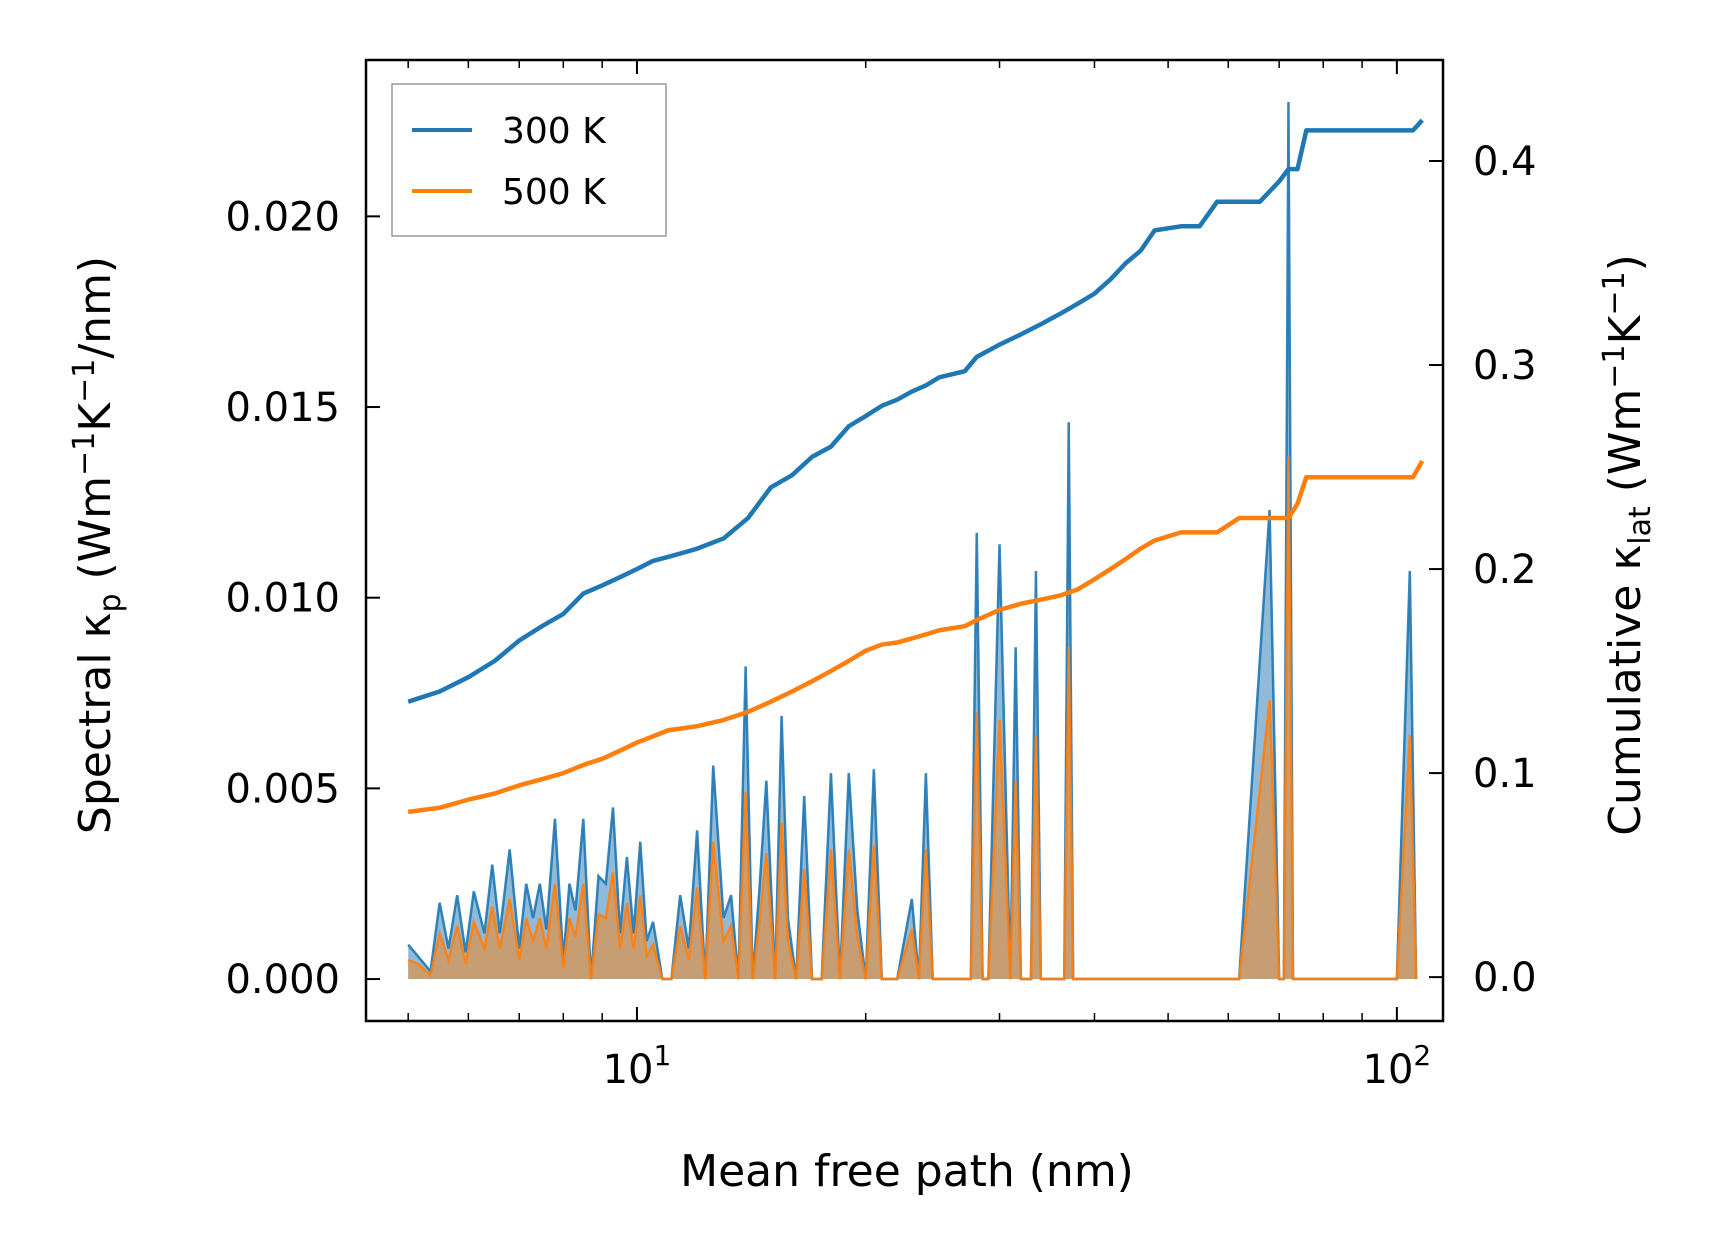 The image size is (1716, 1254). Describe the element at coordinates (554, 192) in the screenshot. I see `legend-label-500k: 500 K` at that location.